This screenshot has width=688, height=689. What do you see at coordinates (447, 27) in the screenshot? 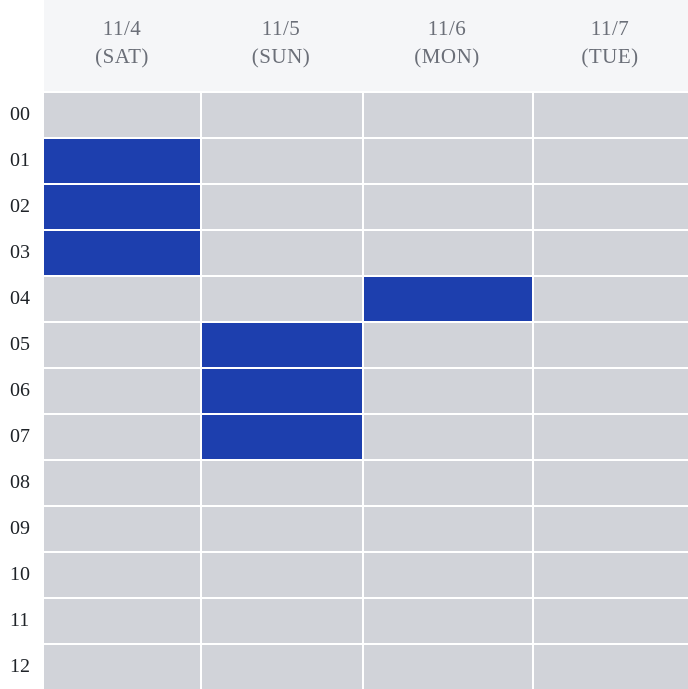
I see `day-date: 11/6` at bounding box center [447, 27].